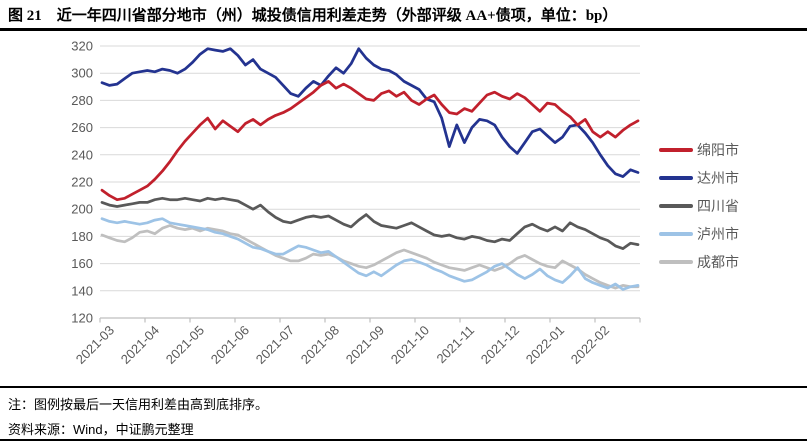 The image size is (807, 442). I want to click on bottom-divider, so click(403, 440).